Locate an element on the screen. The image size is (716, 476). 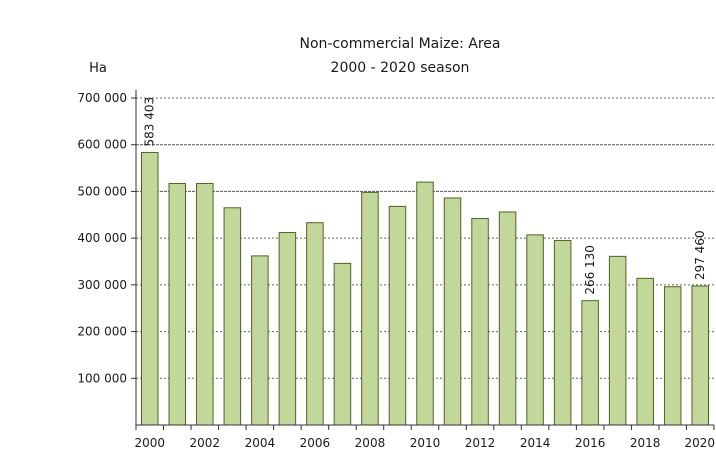
bar-2017 is located at coordinates (617, 340).